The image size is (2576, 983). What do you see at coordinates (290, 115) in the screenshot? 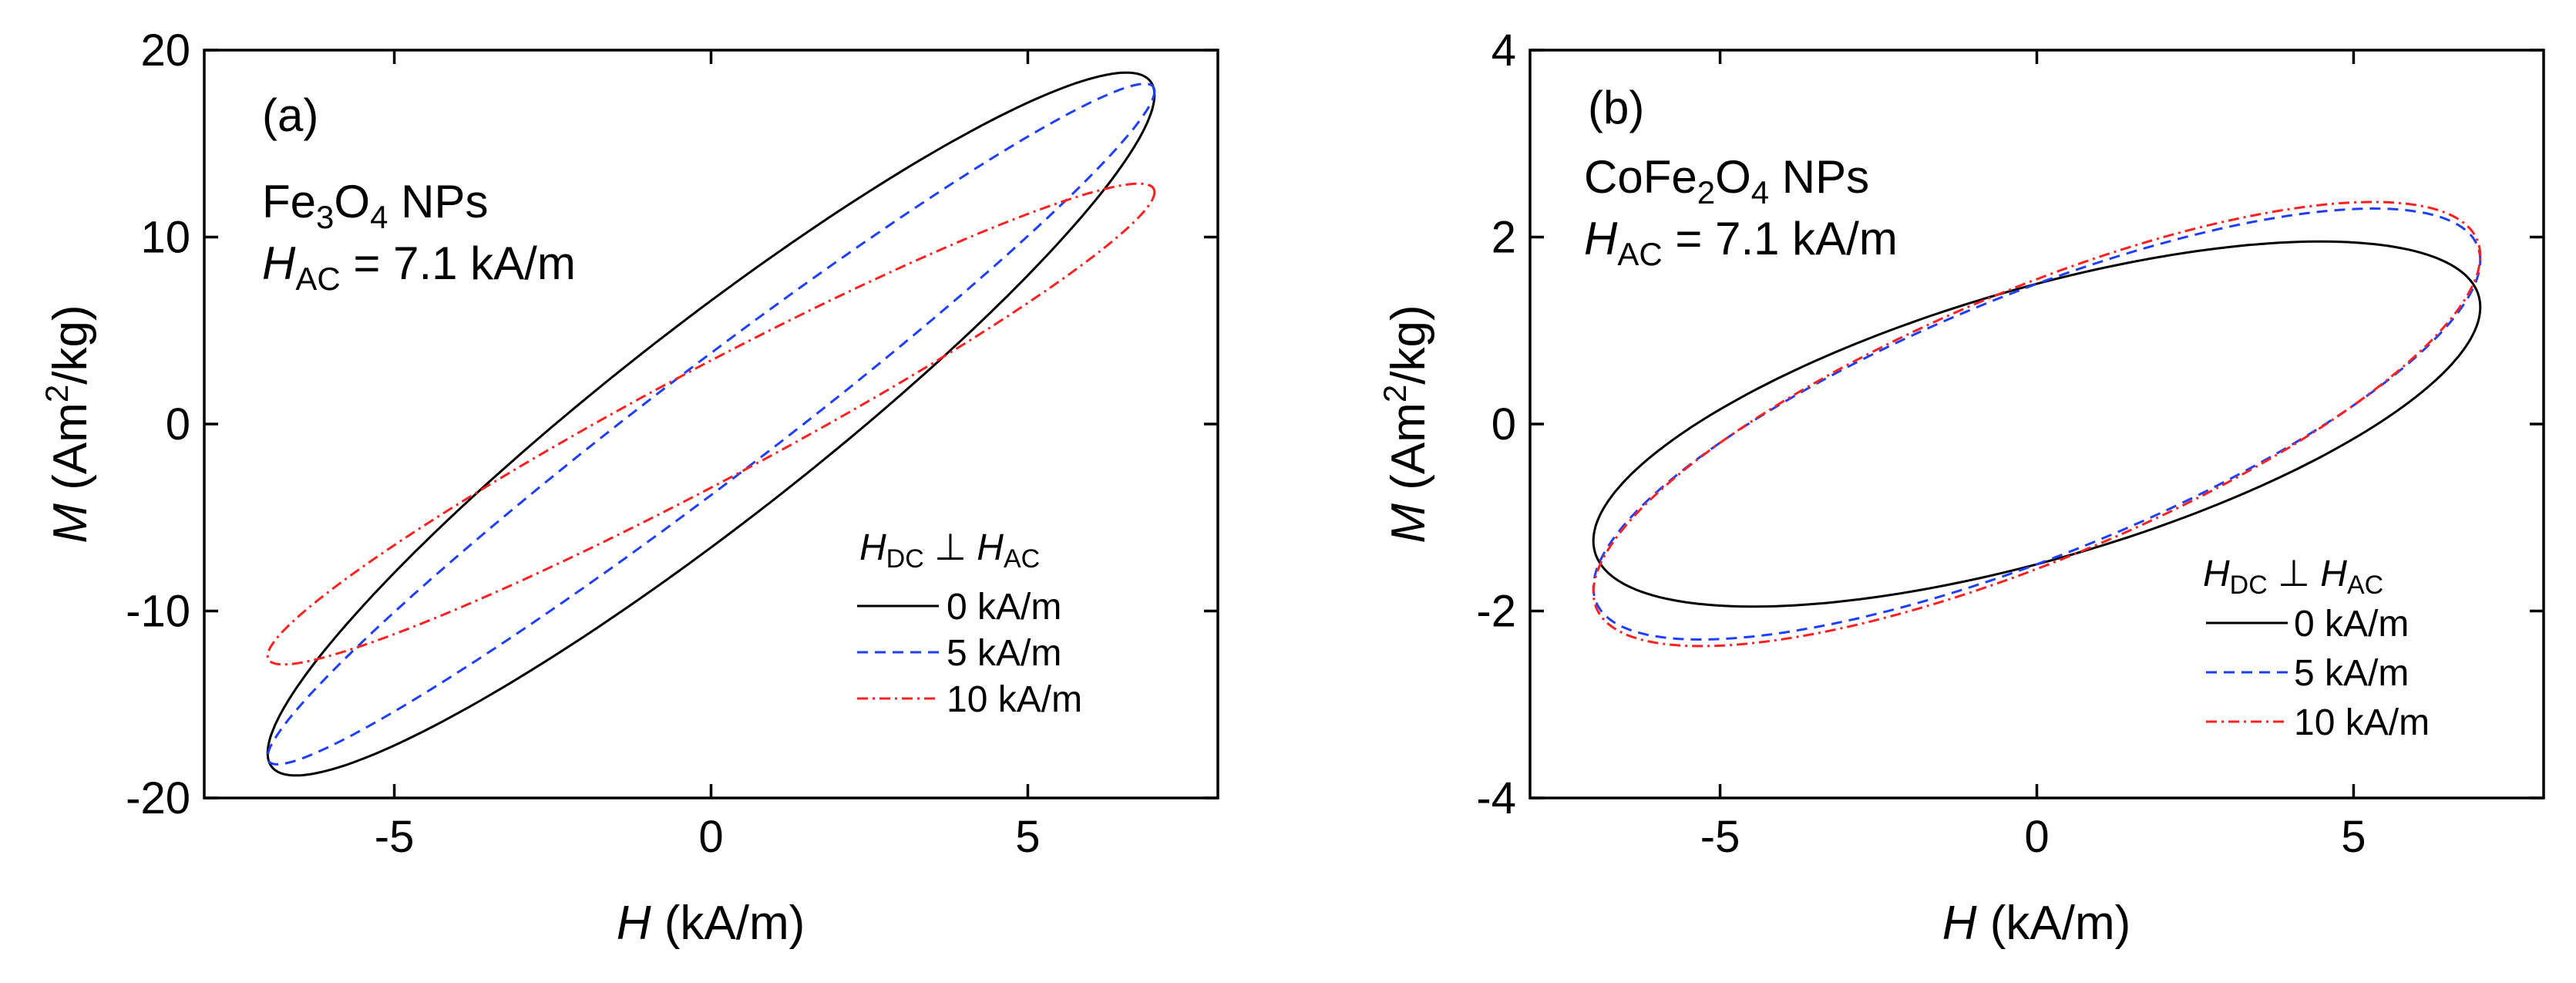
I see `panel-label-a: (a)` at bounding box center [290, 115].